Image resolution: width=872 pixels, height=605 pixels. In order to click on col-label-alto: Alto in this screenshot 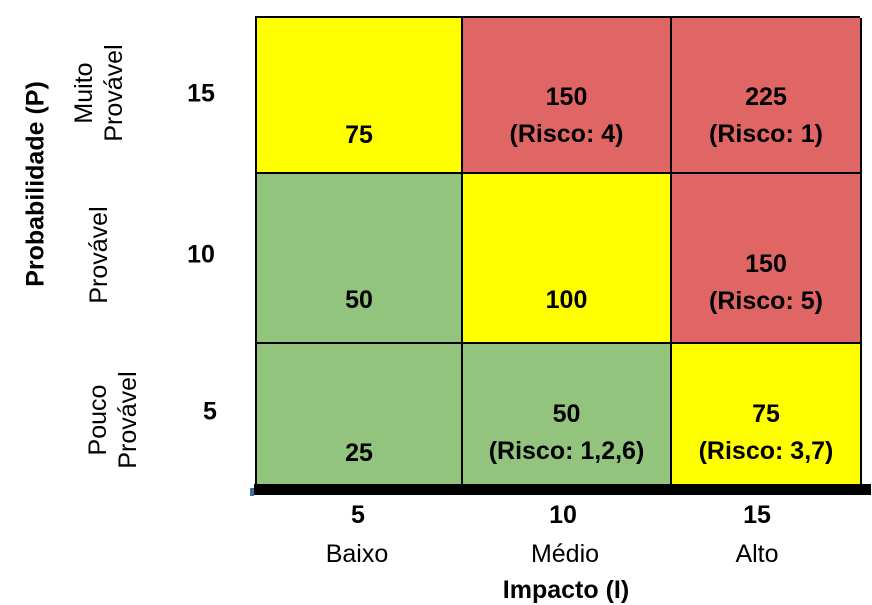, I will do `click(757, 554)`.